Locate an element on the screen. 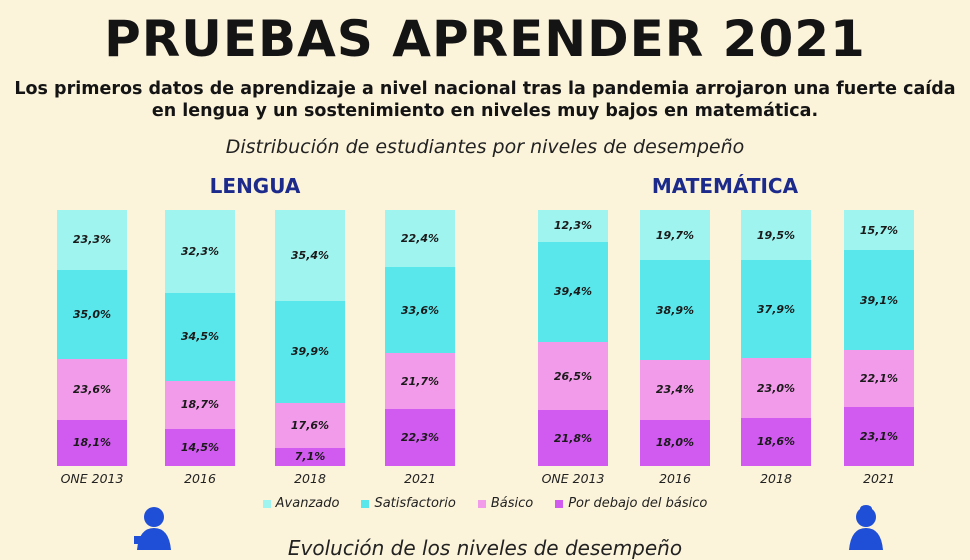 The height and width of the screenshot is (560, 970). data-label: 35,4% is located at coordinates (310, 255).